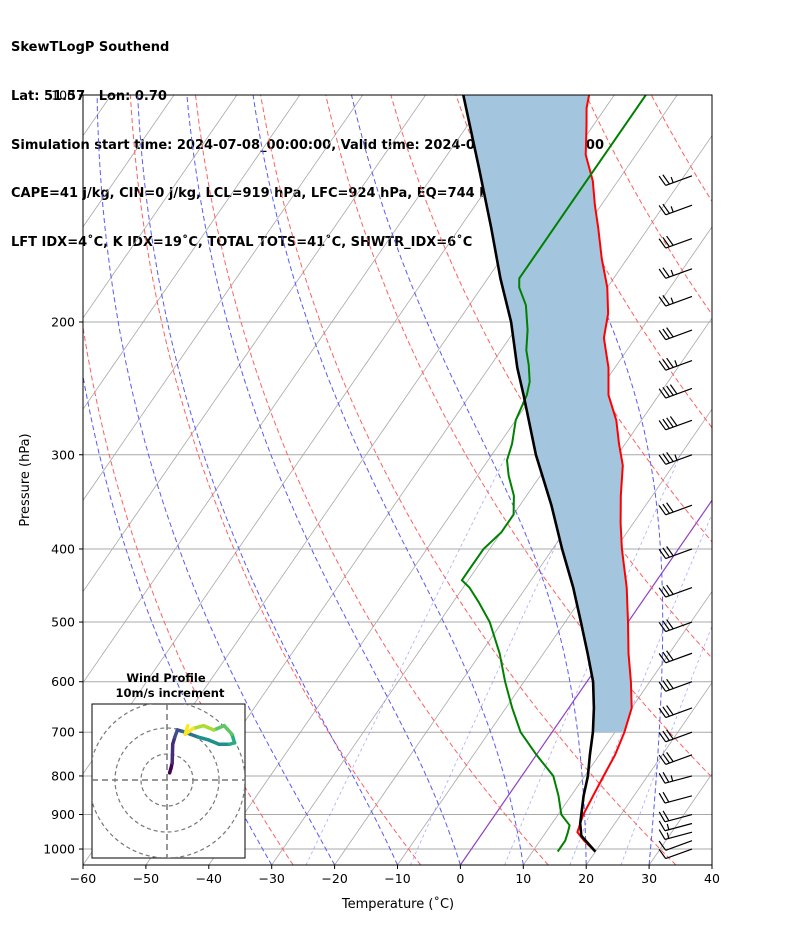 The width and height of the screenshot is (794, 937). I want to click on y-tick-label: 1000, so click(59, 849).